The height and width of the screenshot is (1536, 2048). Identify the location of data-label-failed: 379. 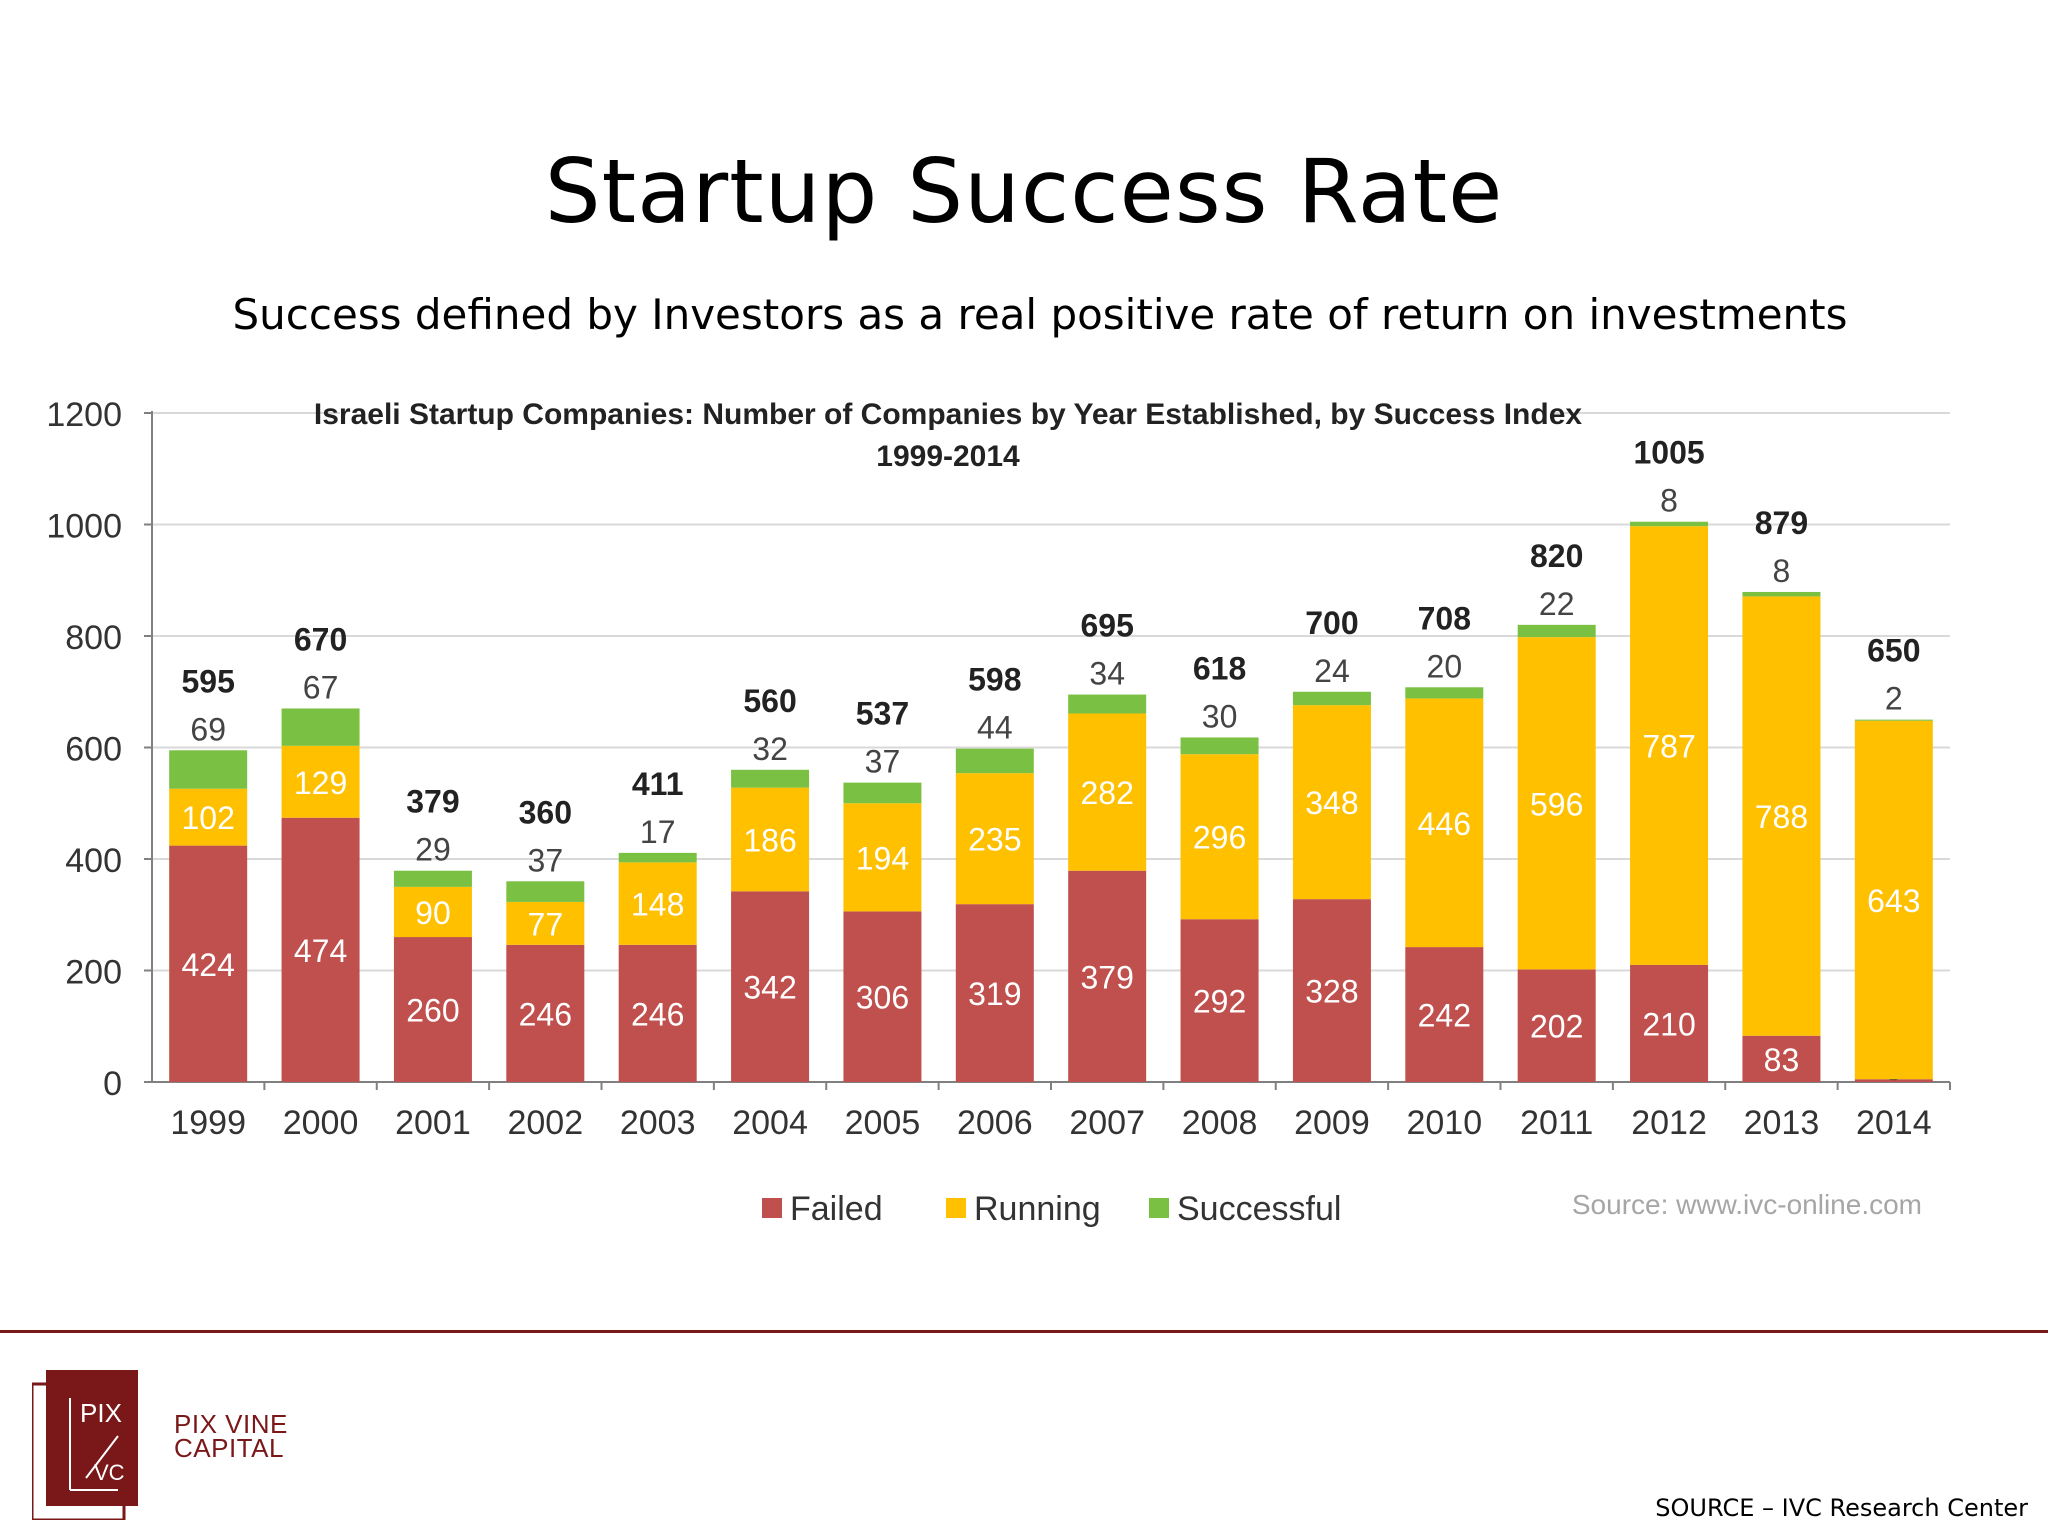
(1106, 977).